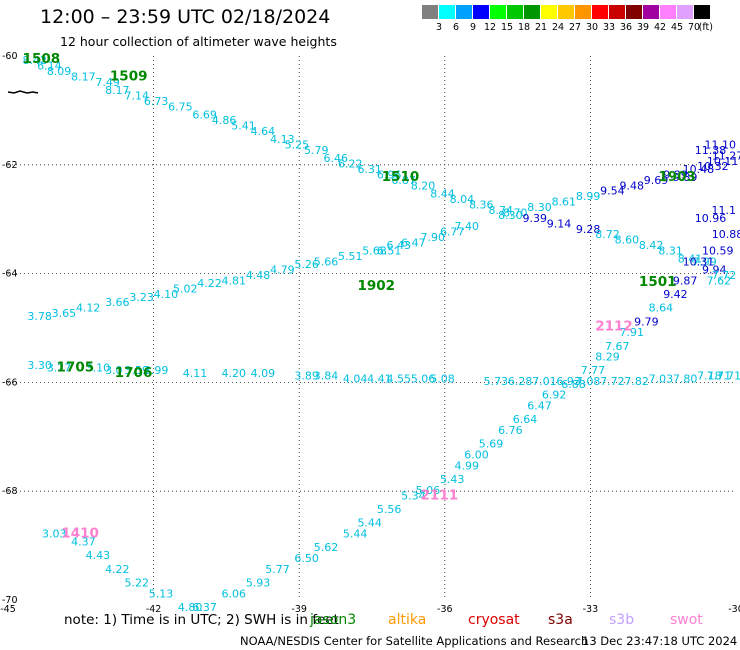 This screenshot has width=740, height=650. I want to click on wave-height-value: 6.37, so click(204, 606).